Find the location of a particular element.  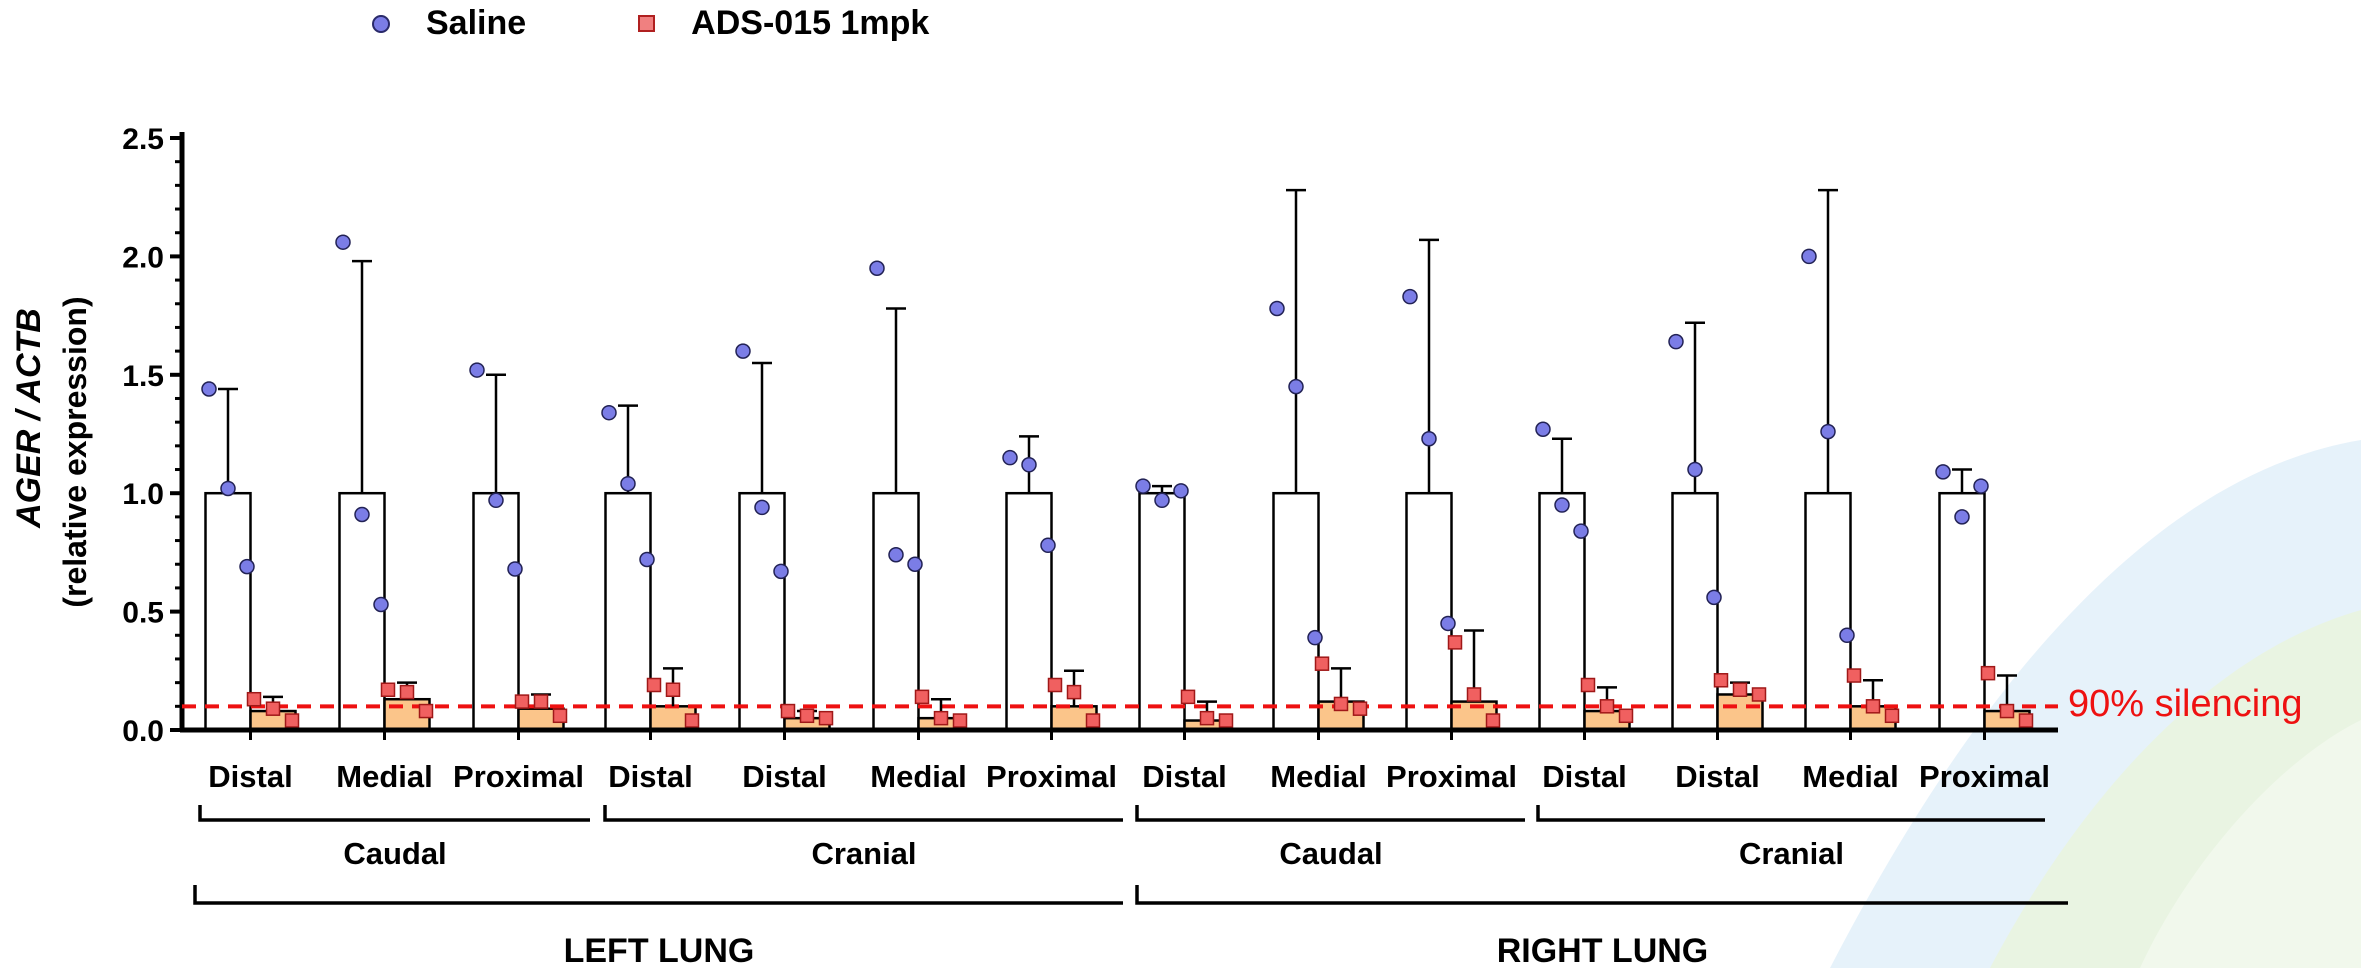

y-axis: 0.0 0.5 1.0 1.5 2.0 2.5 is located at coordinates (152, 435).